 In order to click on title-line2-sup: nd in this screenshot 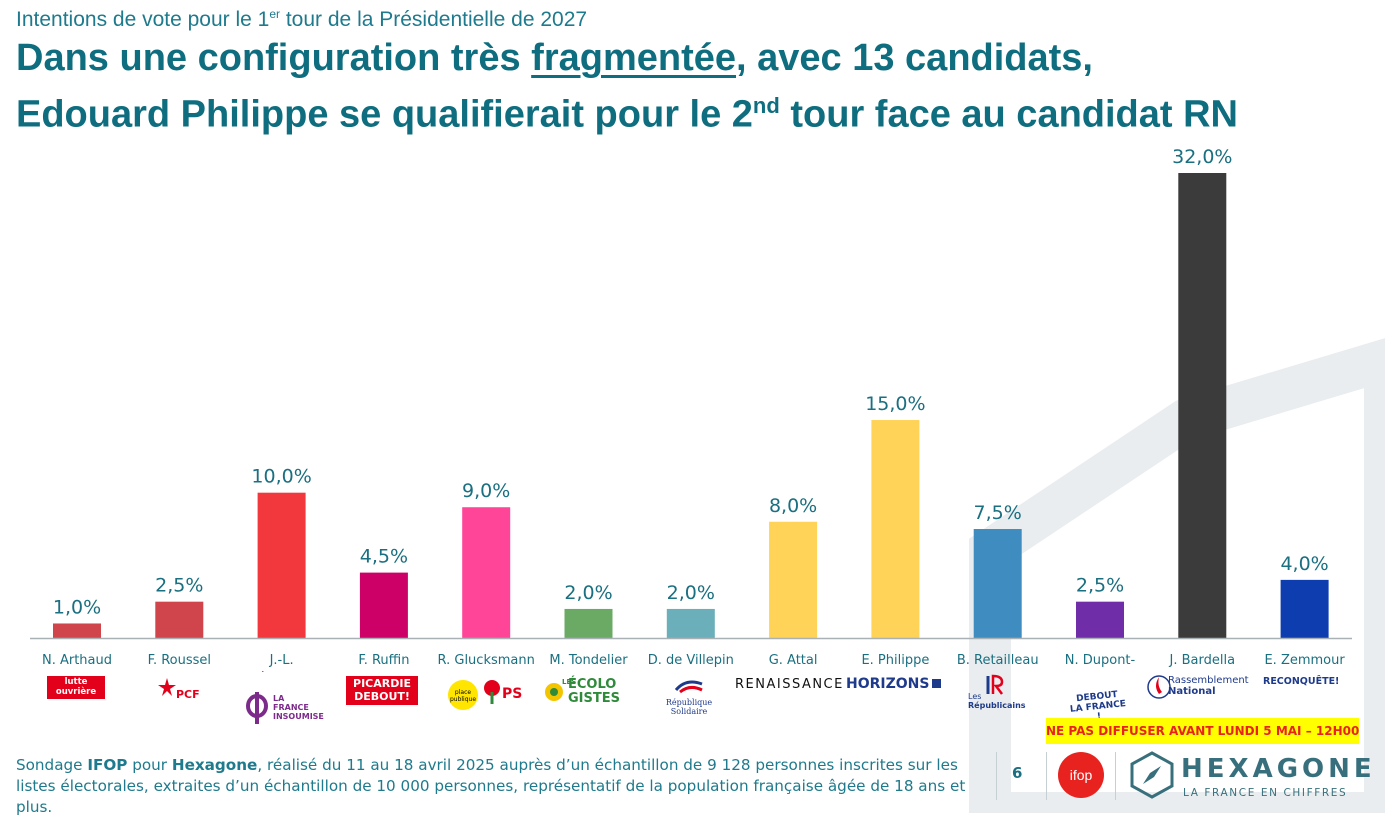, I will do `click(766, 105)`.